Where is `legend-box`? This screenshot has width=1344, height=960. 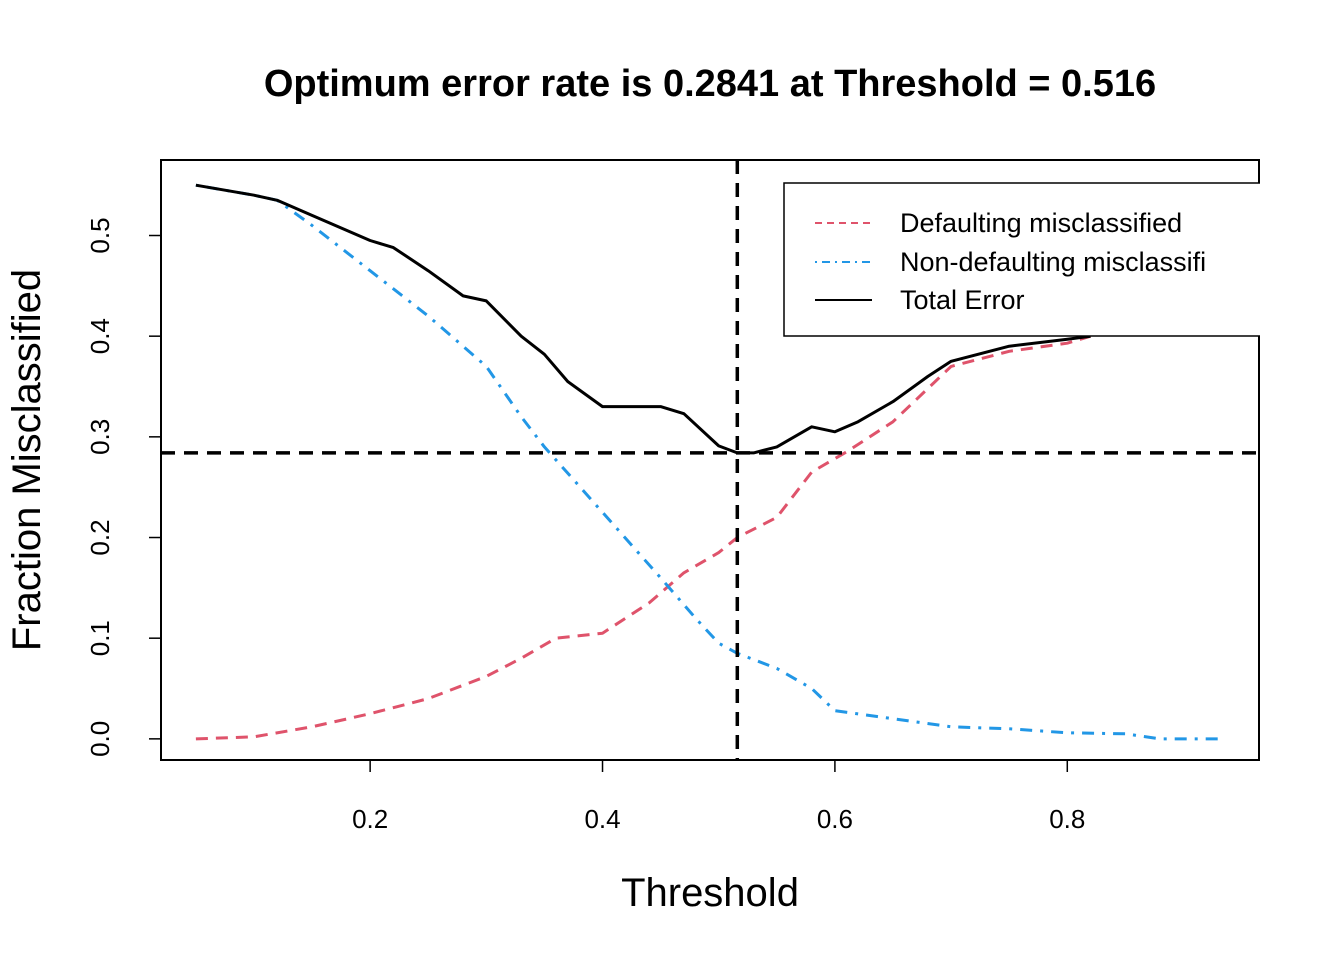
legend-box is located at coordinates (1029, 259).